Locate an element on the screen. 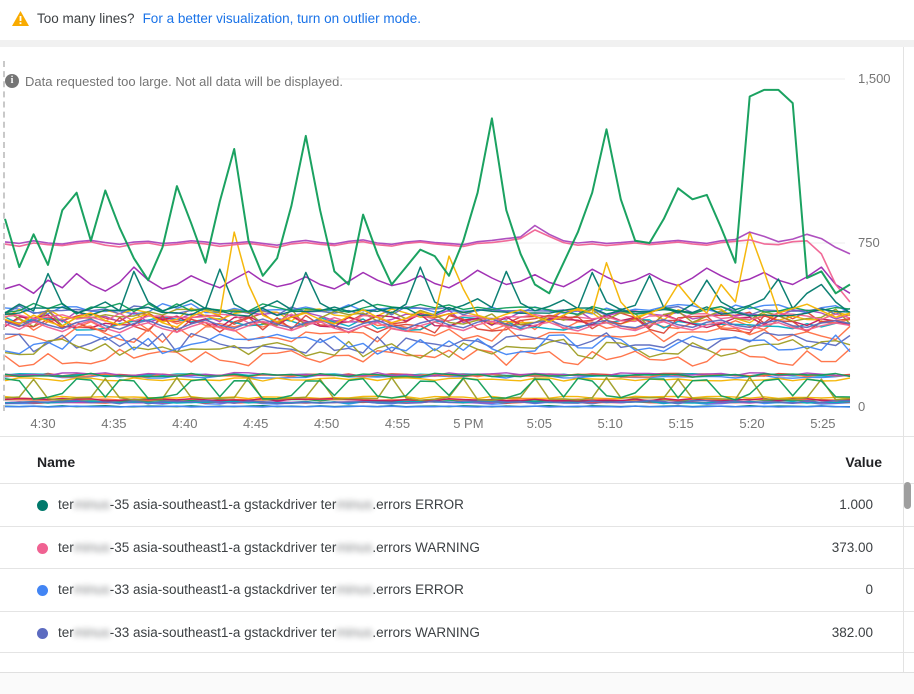 Image resolution: width=914 pixels, height=694 pixels. info-icon: i is located at coordinates (12, 81).